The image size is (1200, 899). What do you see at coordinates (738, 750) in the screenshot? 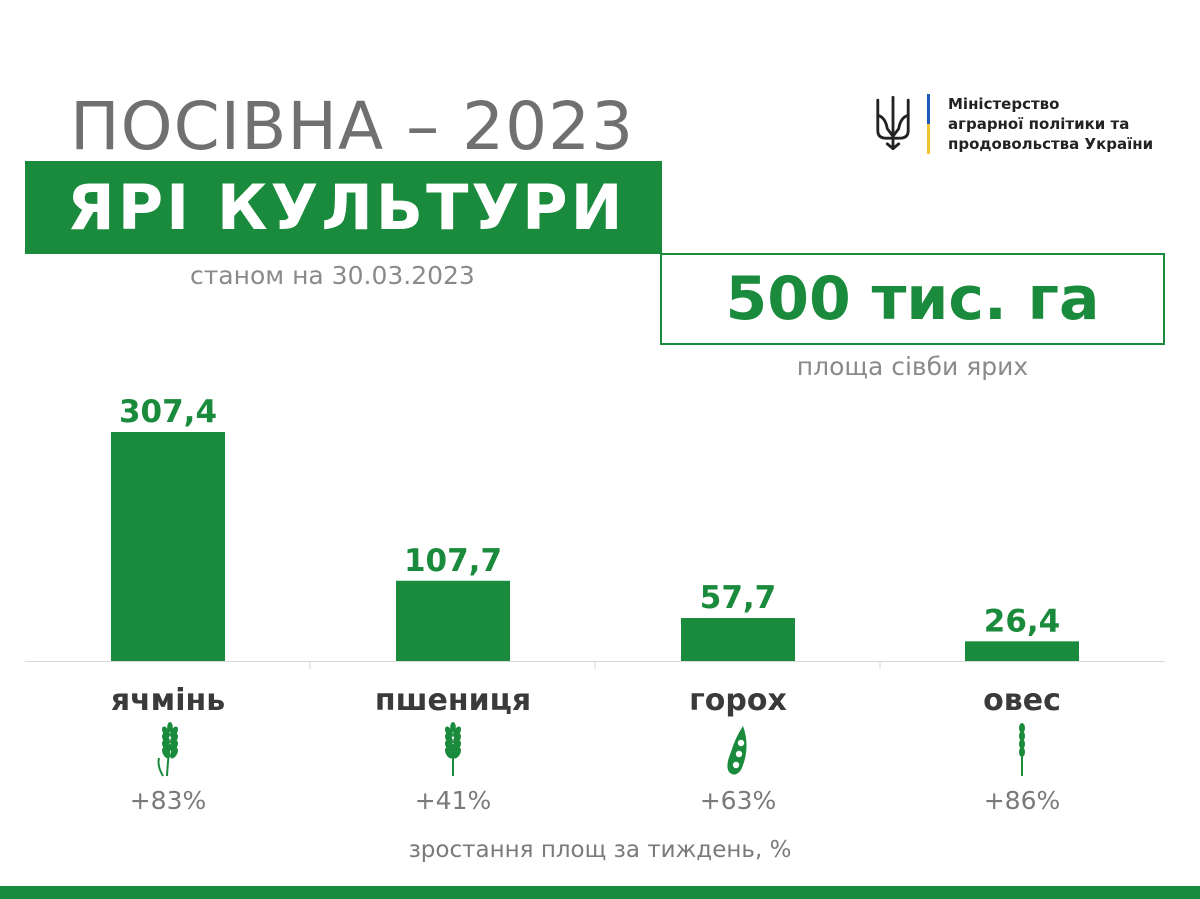
I see `pea-pod-icon` at bounding box center [738, 750].